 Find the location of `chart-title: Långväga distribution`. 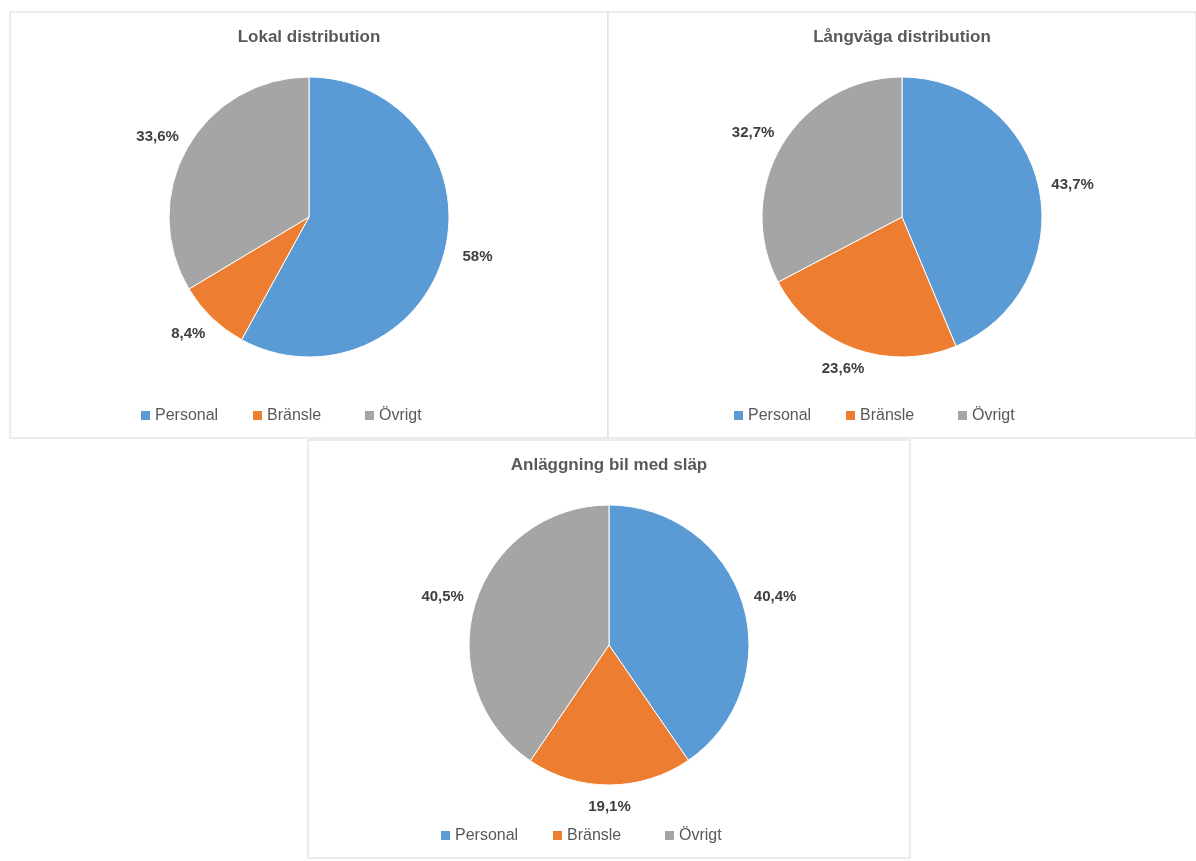

chart-title: Långväga distribution is located at coordinates (902, 36).